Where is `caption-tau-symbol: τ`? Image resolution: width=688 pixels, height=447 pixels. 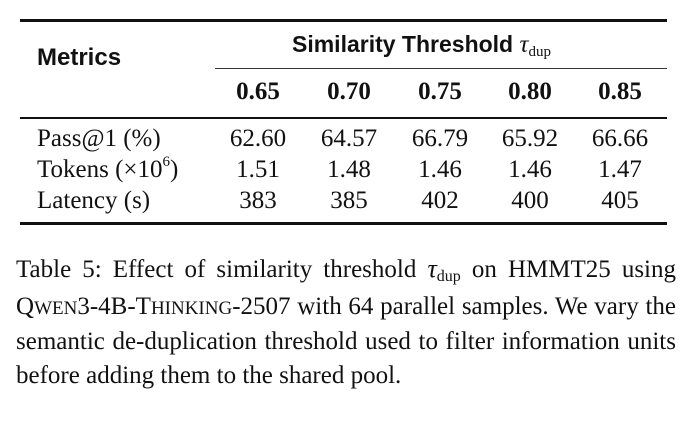
caption-tau-symbol: τ is located at coordinates (432, 268).